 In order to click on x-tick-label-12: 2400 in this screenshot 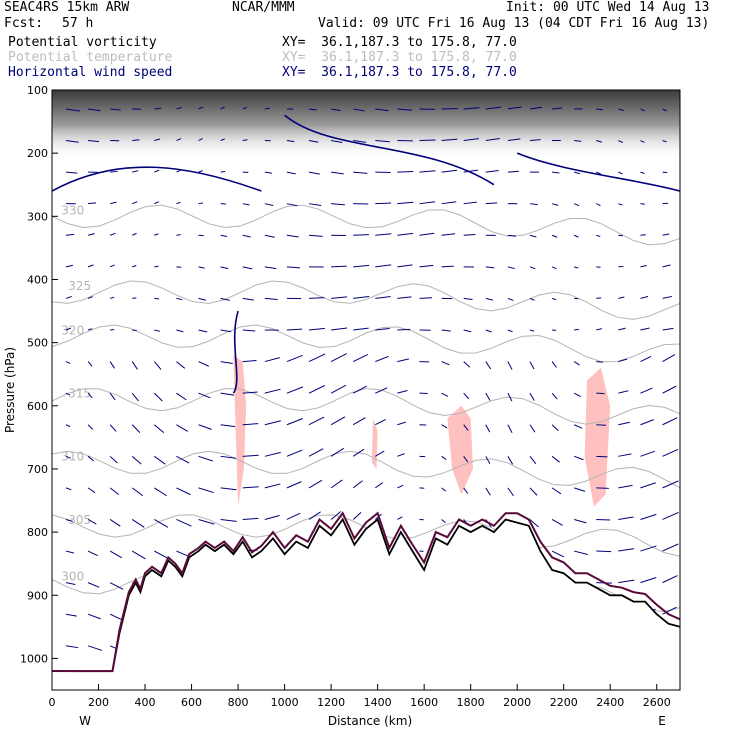, I will do `click(610, 702)`.